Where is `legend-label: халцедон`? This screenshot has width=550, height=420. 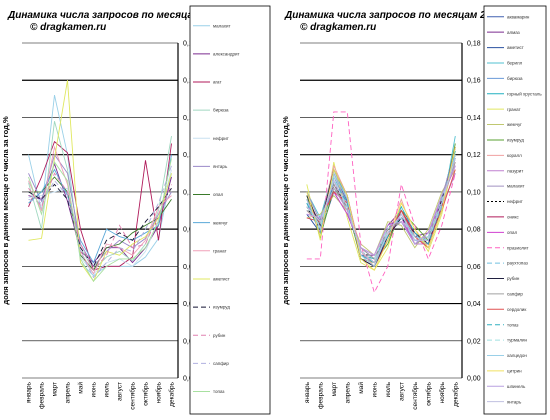
legend-label: халцедон is located at coordinates (517, 355).